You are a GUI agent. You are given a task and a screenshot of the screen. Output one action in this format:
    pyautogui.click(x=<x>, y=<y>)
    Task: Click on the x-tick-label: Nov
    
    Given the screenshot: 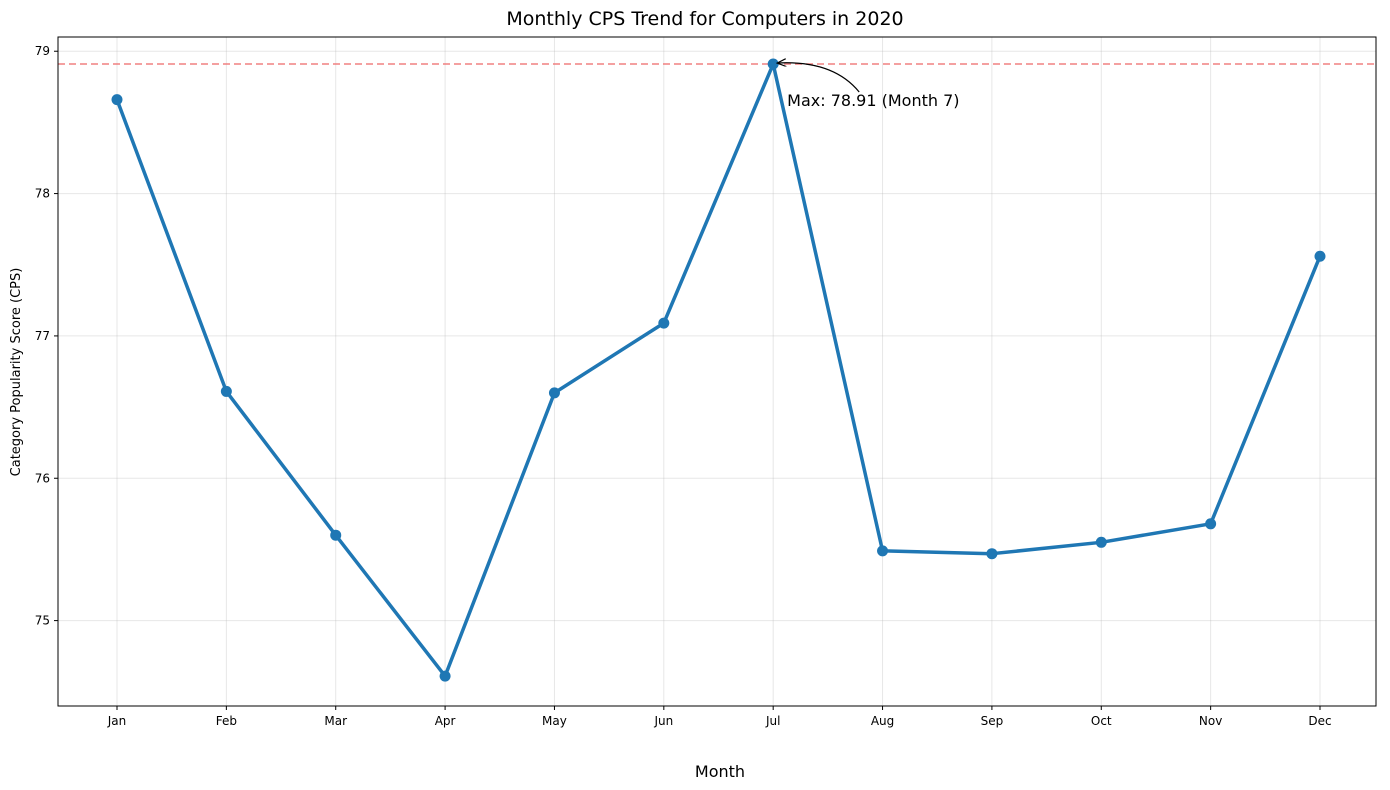 What is the action you would take?
    pyautogui.click(x=1210, y=721)
    